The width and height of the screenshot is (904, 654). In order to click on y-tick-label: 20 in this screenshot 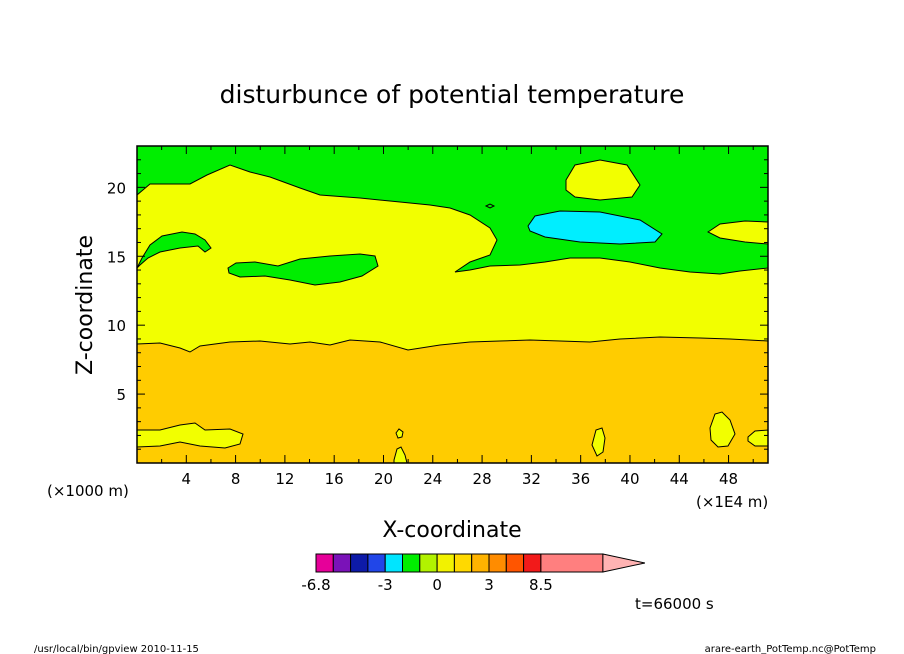, I will do `click(116, 188)`.